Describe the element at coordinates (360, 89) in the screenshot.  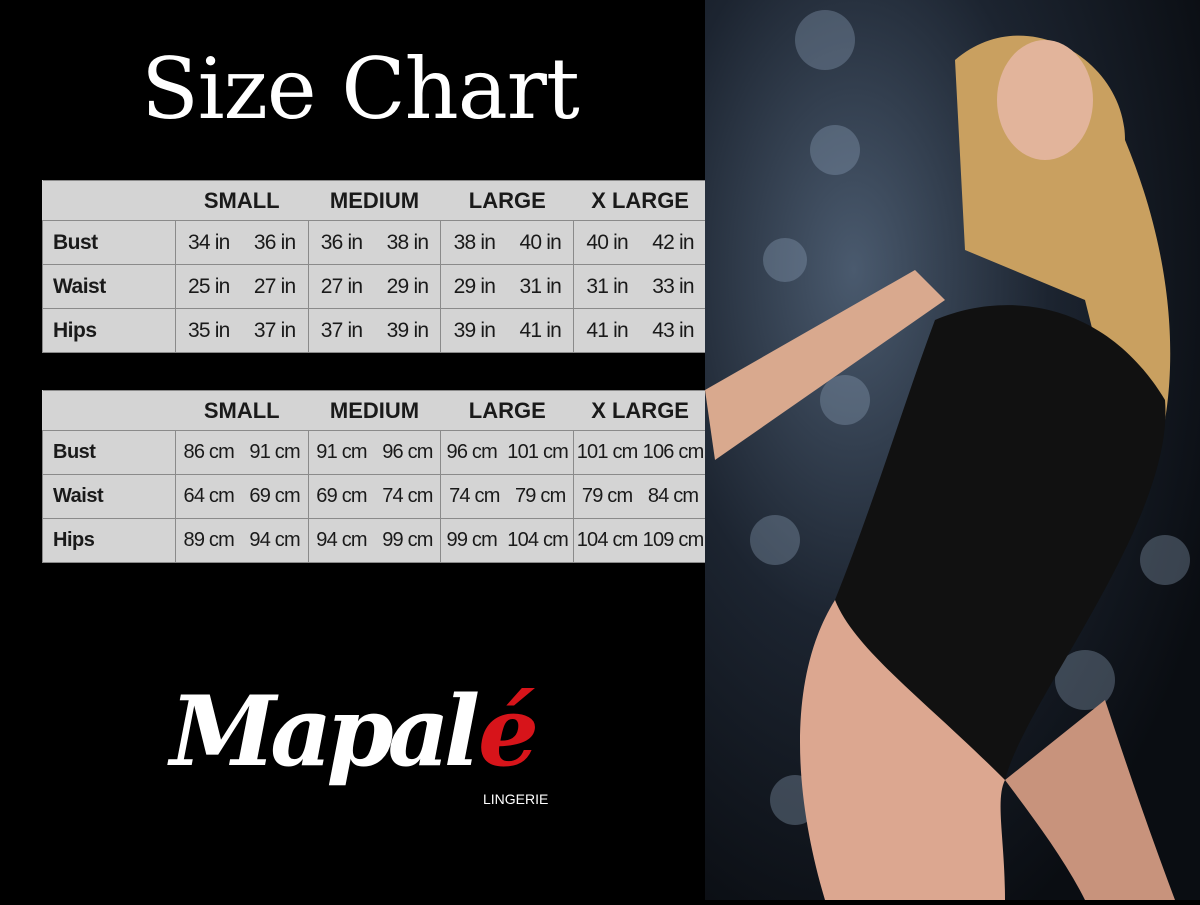
I see `page-title: Size Chart` at that location.